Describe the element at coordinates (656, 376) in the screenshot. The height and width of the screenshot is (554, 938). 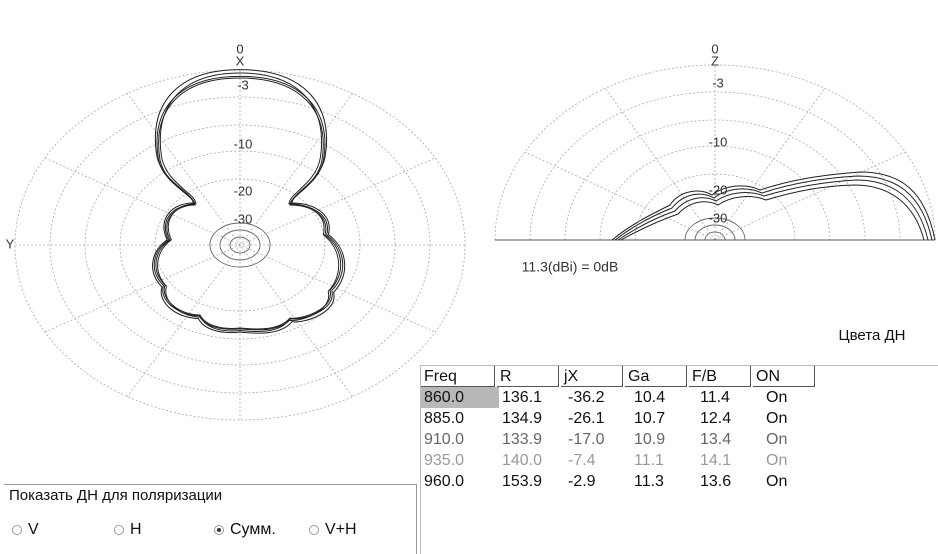
I see `column-header: Ga` at that location.